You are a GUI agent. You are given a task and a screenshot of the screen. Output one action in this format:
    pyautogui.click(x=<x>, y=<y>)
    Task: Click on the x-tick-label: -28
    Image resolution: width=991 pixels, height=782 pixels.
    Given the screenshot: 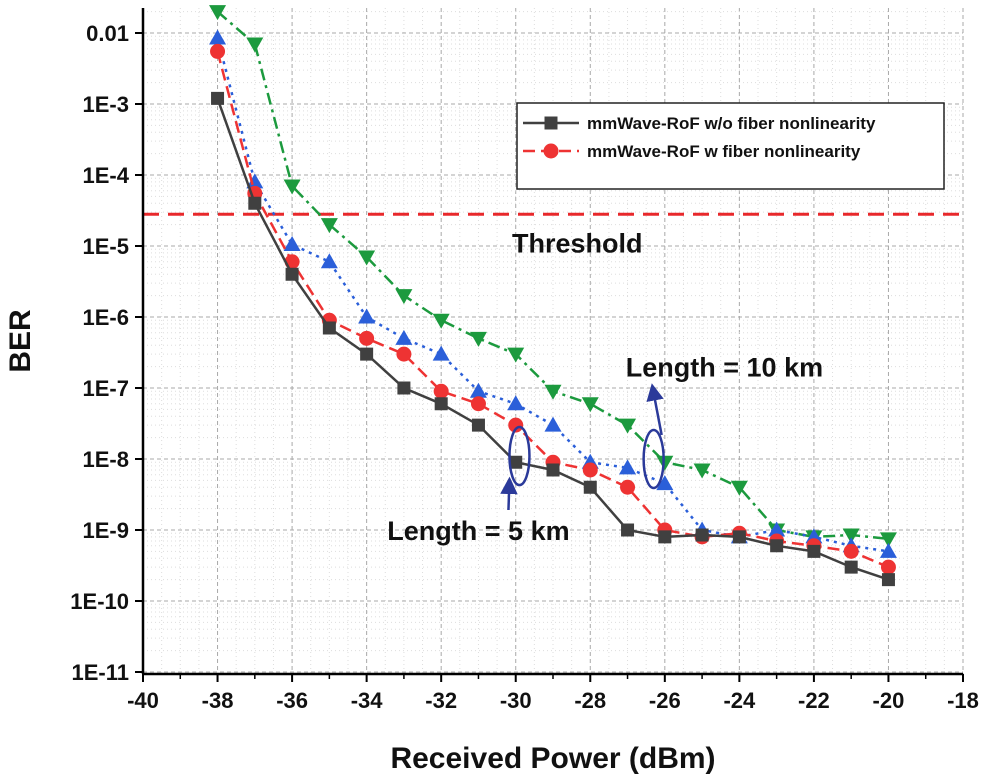 What is the action you would take?
    pyautogui.click(x=590, y=700)
    